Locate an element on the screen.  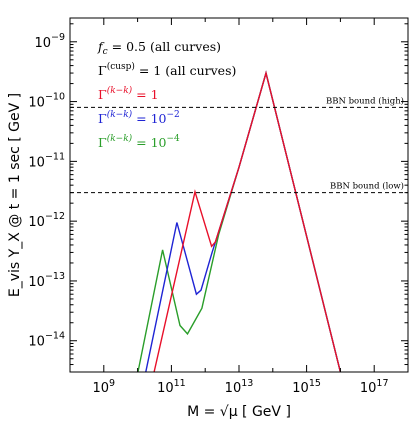
y-tick-label: 10−14 is located at coordinates (46, 340).